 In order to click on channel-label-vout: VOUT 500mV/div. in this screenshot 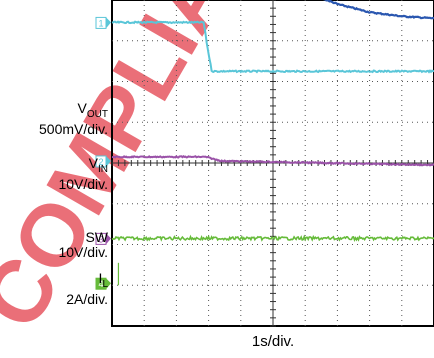, I will do `click(73, 119)`.